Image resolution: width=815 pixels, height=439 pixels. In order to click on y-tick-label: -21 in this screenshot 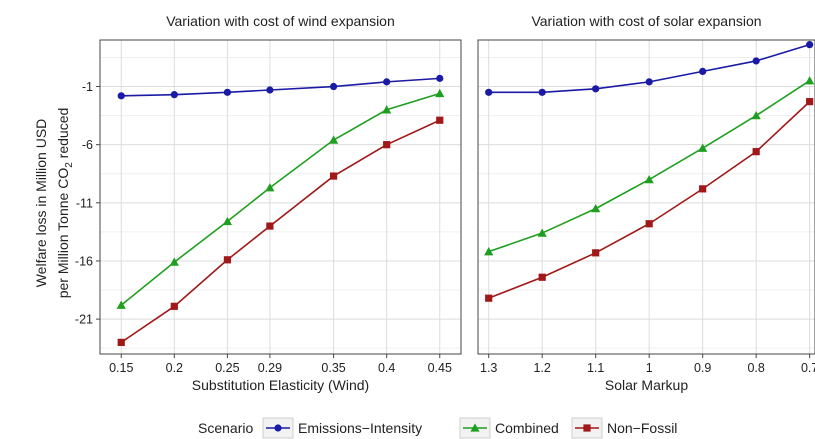, I will do `click(84, 320)`.